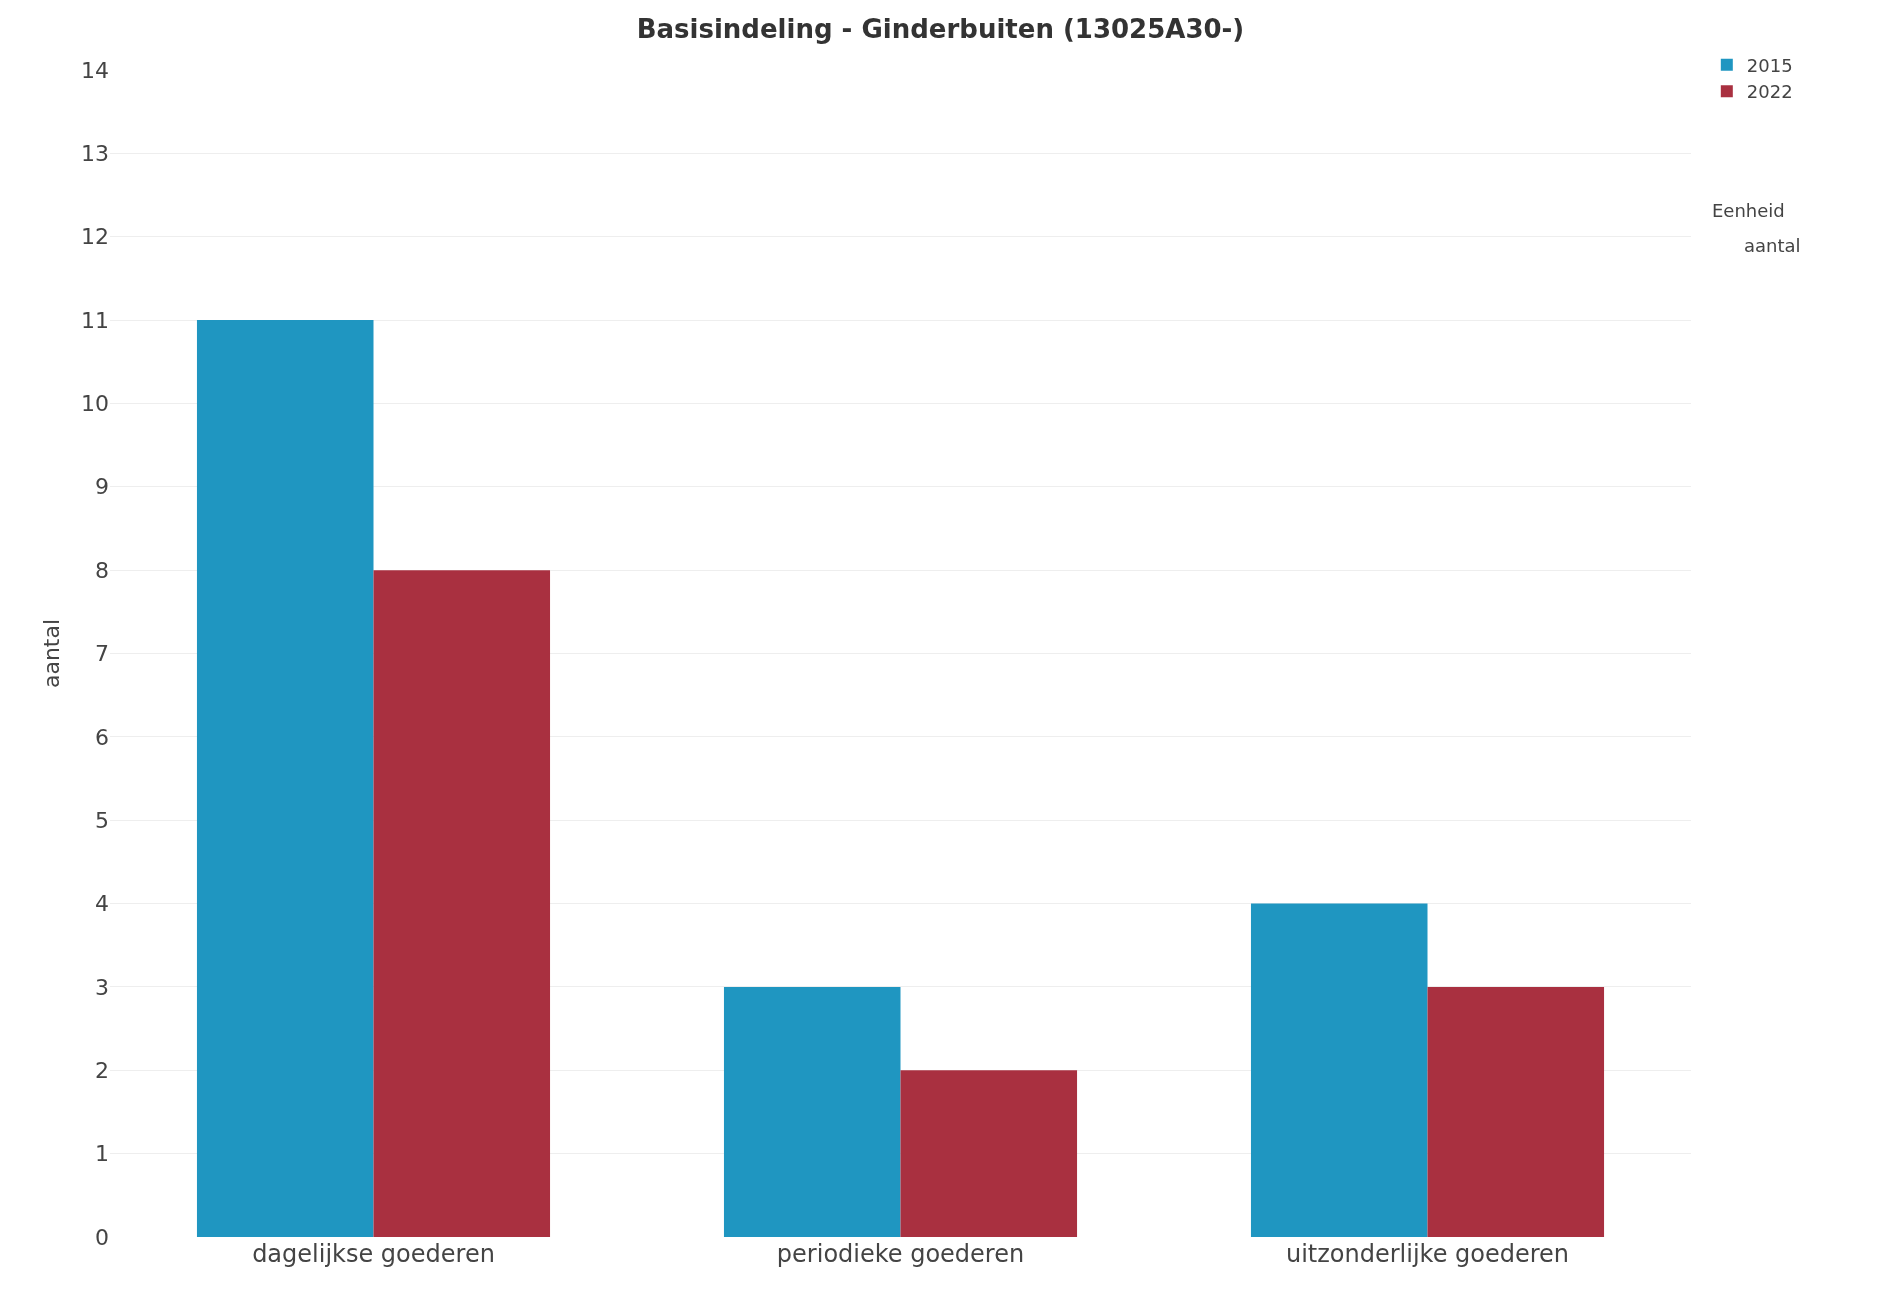 The image size is (1881, 1312). Describe the element at coordinates (102, 1070) in the screenshot. I see `y-tick-label: 2` at that location.